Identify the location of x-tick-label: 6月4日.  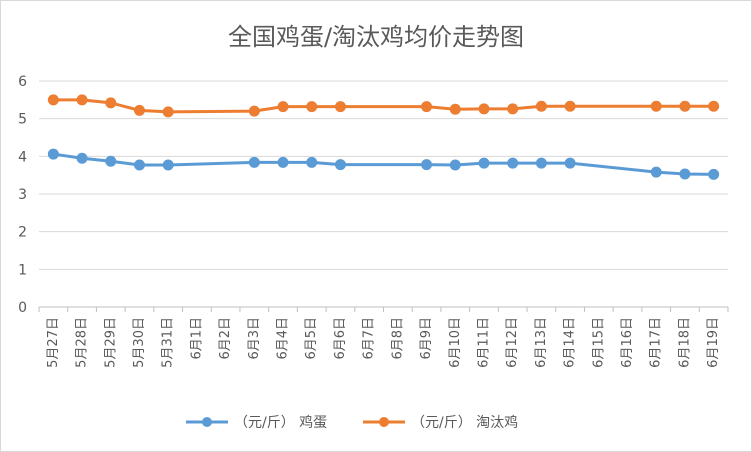
(283, 338).